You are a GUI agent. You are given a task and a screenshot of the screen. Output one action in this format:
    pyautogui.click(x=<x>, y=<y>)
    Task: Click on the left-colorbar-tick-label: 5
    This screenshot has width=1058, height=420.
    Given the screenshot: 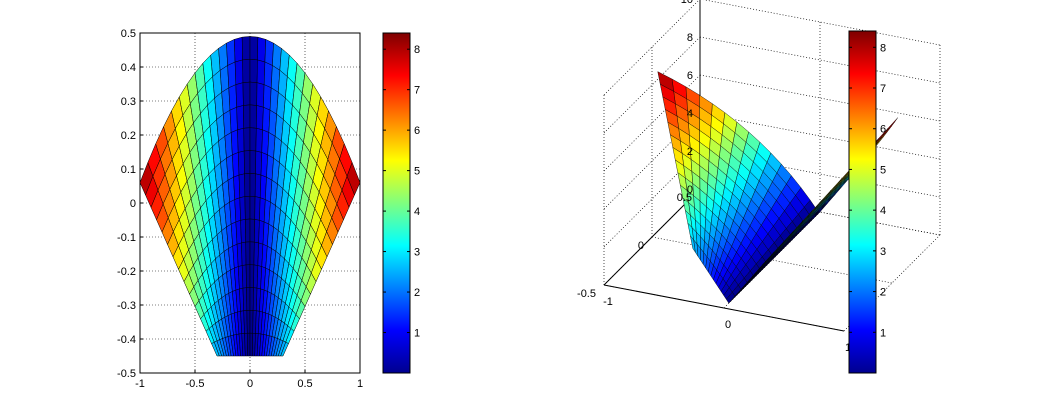 What is the action you would take?
    pyautogui.click(x=417, y=172)
    